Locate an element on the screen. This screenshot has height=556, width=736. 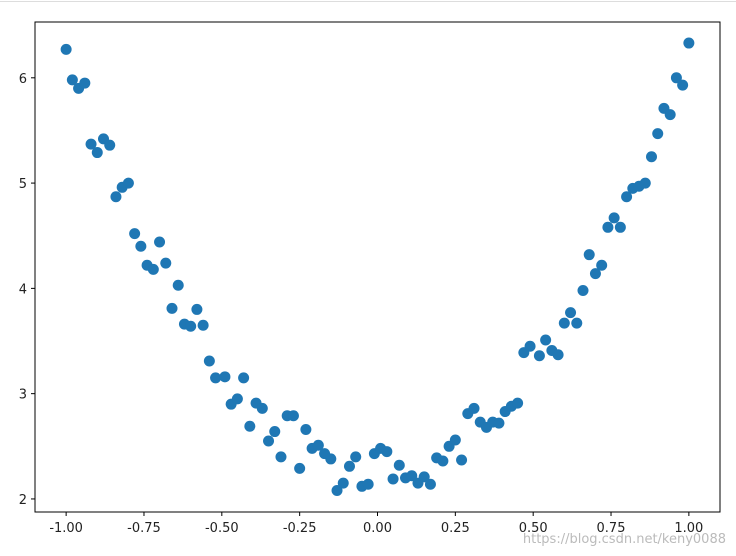
y-tick-label: 3 is located at coordinates (23, 395).